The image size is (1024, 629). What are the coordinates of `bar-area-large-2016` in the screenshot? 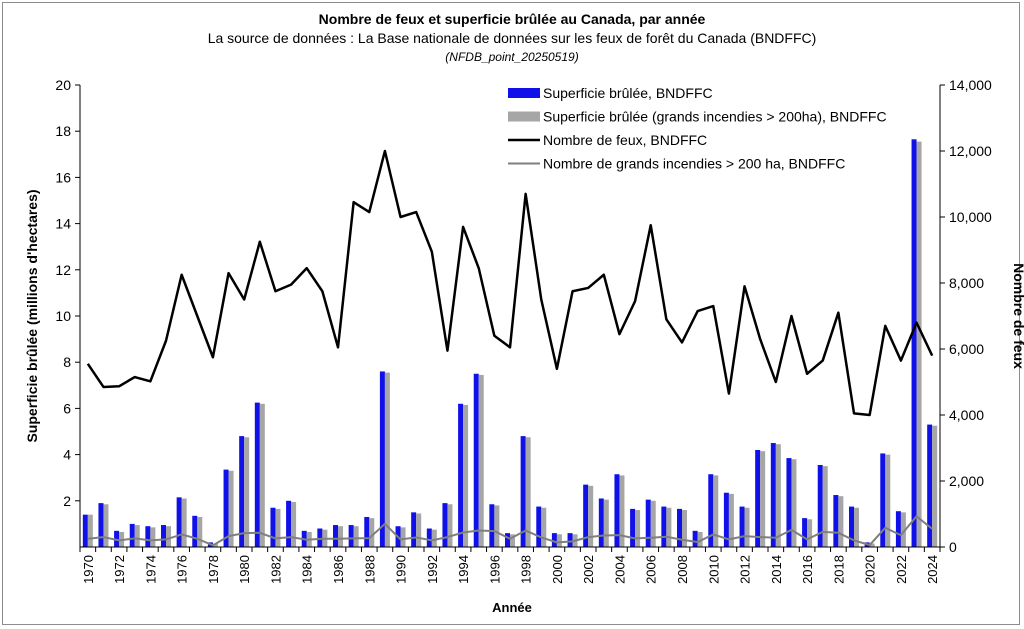 It's located at (810, 533).